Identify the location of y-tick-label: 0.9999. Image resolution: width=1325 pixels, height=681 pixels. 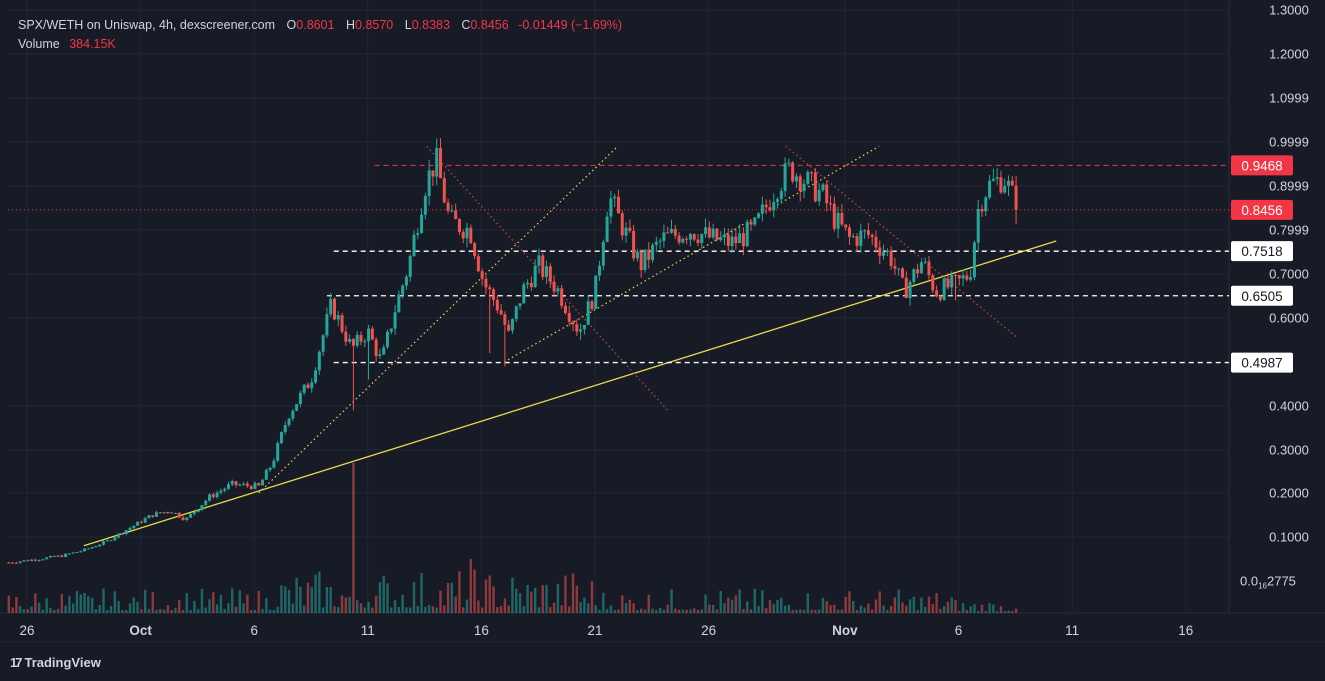
(1289, 142).